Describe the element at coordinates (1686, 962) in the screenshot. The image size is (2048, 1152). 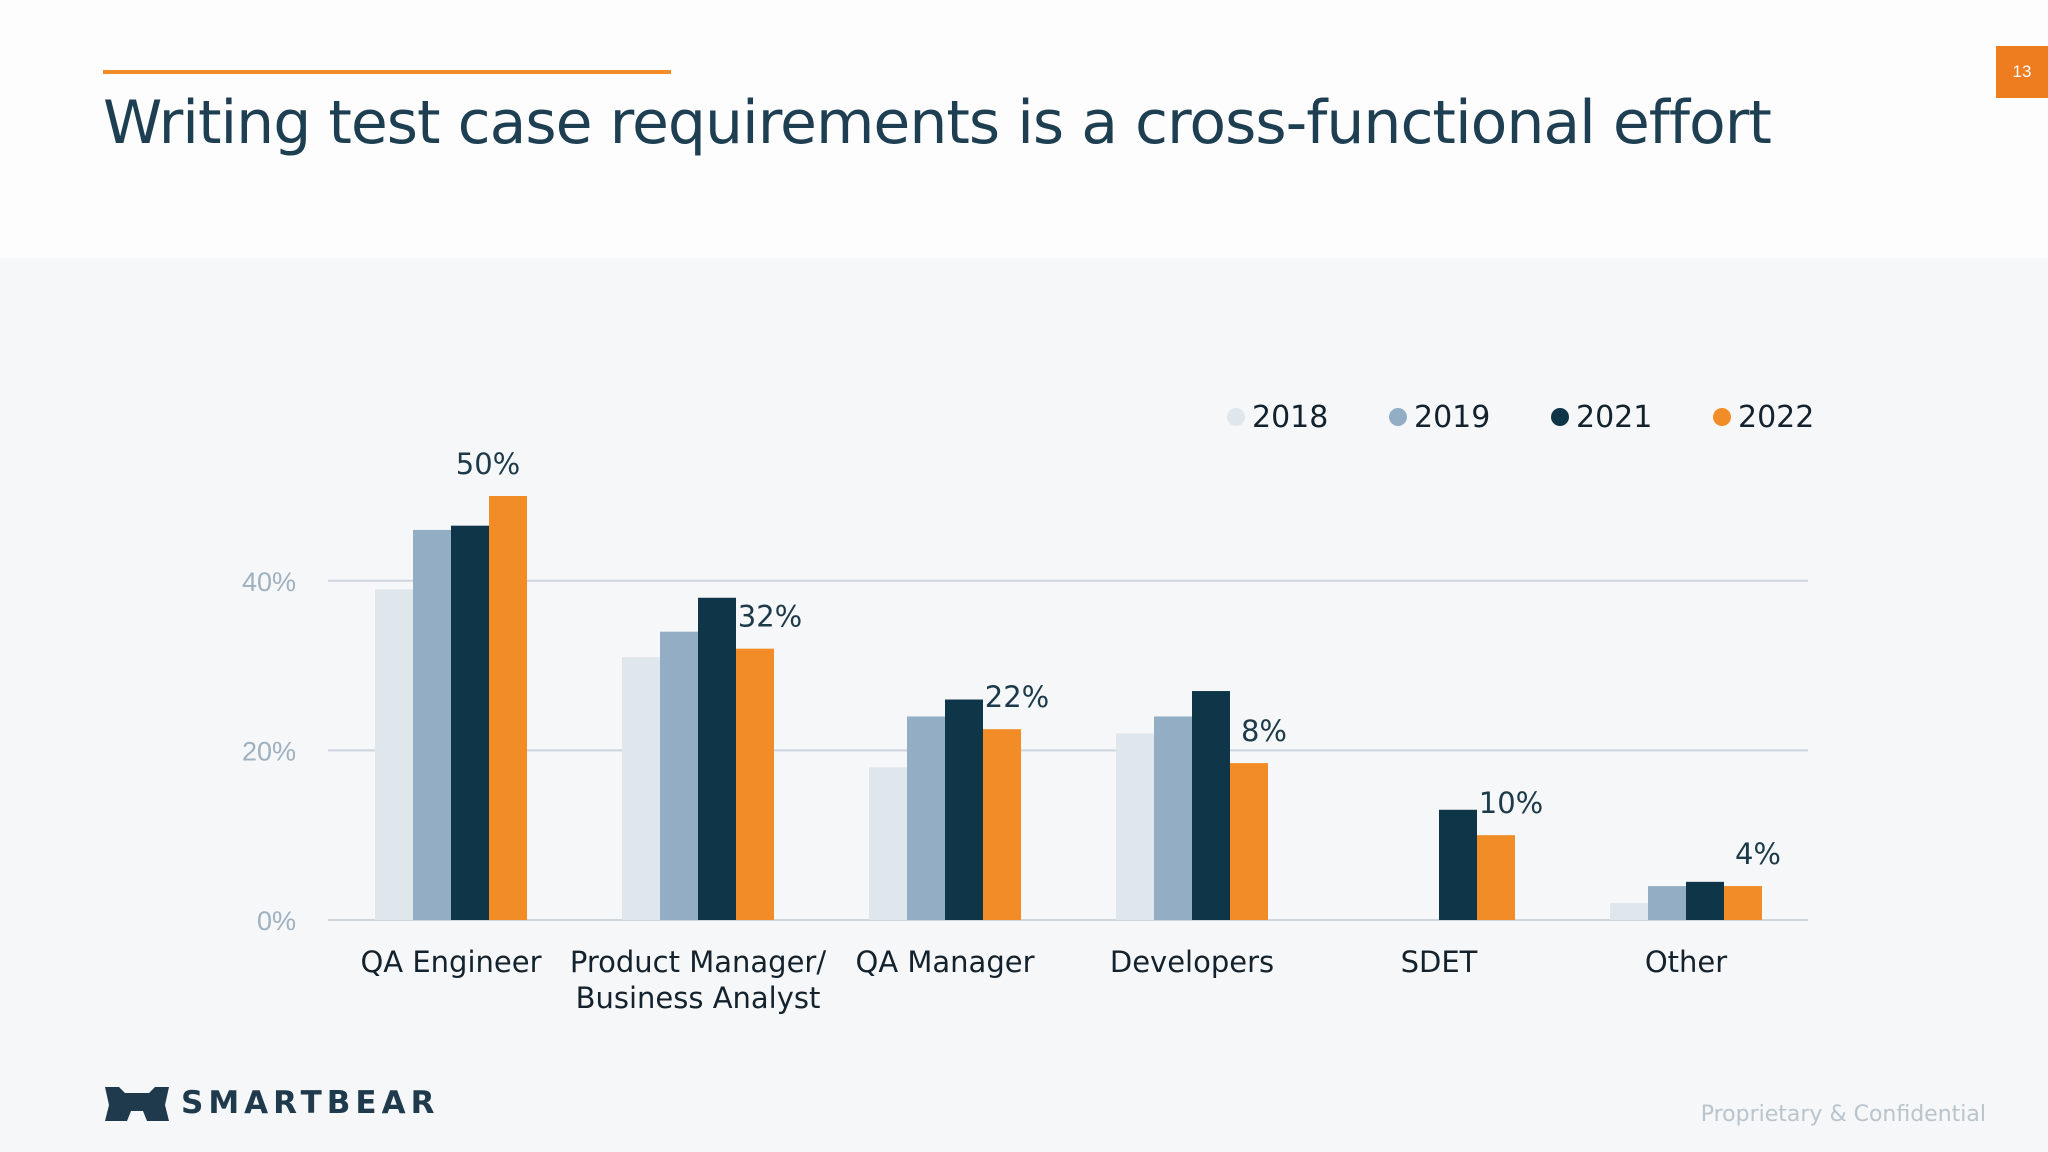
I see `category-label: Other` at that location.